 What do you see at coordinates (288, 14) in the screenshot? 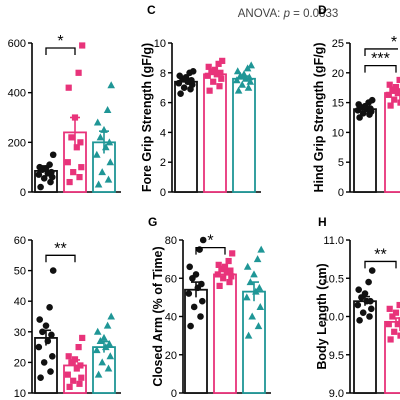
I see `anova-annotation: ANOVA: p = 0.0833` at bounding box center [288, 14].